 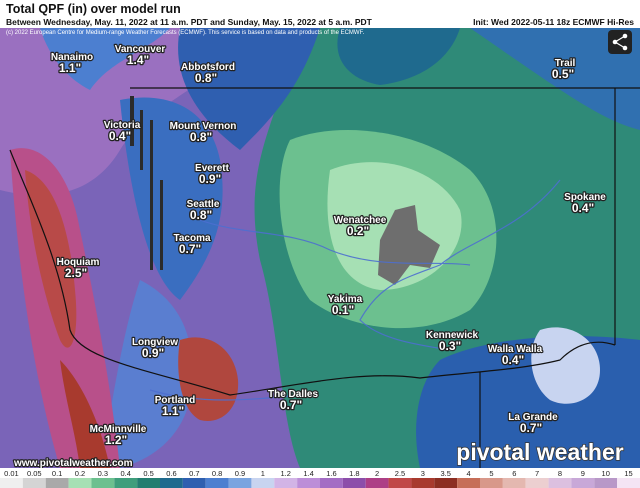 I want to click on colorbar-label: 1.2, so click(x=285, y=473).